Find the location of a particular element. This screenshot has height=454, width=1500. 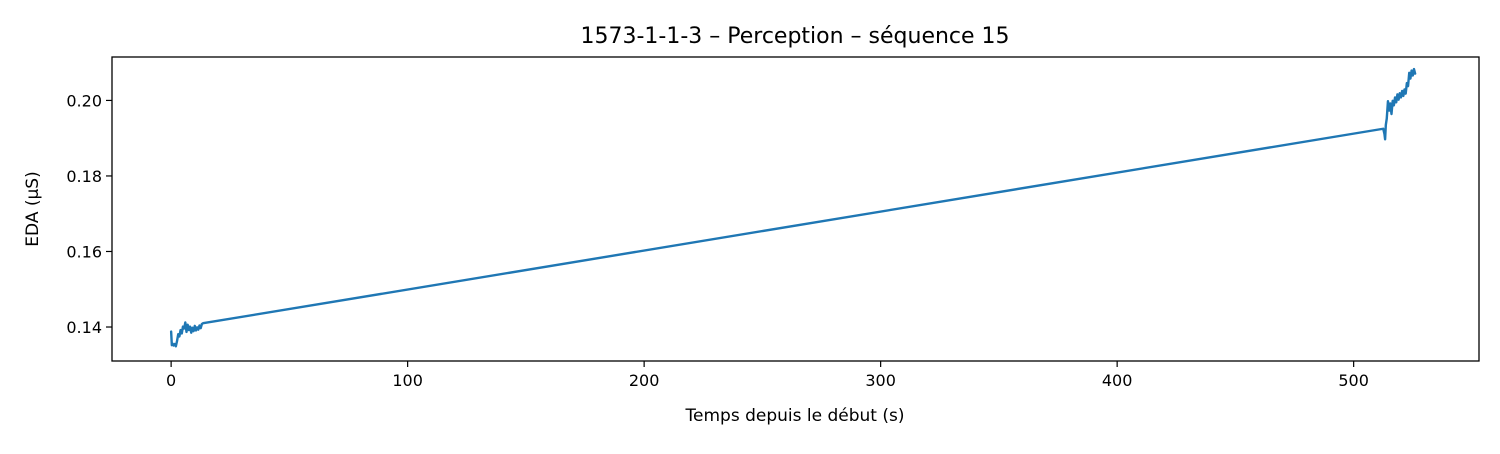

x-tick-label: 300 is located at coordinates (880, 380).